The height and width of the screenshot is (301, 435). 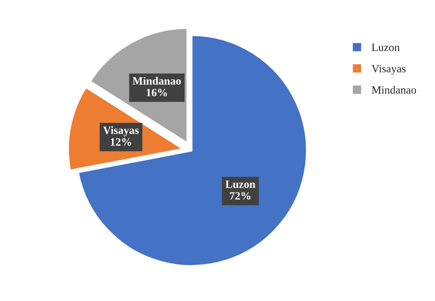 I want to click on slice-label: Mindanao, so click(x=156, y=80).